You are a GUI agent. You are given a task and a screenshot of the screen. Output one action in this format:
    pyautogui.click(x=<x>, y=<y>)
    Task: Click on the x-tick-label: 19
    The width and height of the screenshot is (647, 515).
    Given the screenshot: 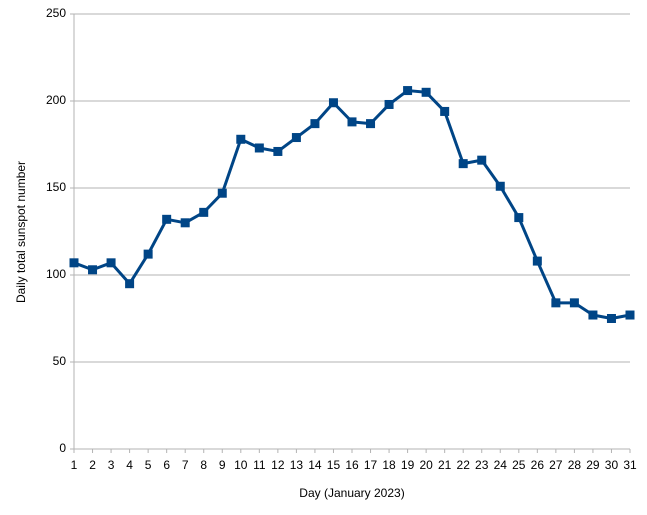 What is the action you would take?
    pyautogui.click(x=408, y=465)
    